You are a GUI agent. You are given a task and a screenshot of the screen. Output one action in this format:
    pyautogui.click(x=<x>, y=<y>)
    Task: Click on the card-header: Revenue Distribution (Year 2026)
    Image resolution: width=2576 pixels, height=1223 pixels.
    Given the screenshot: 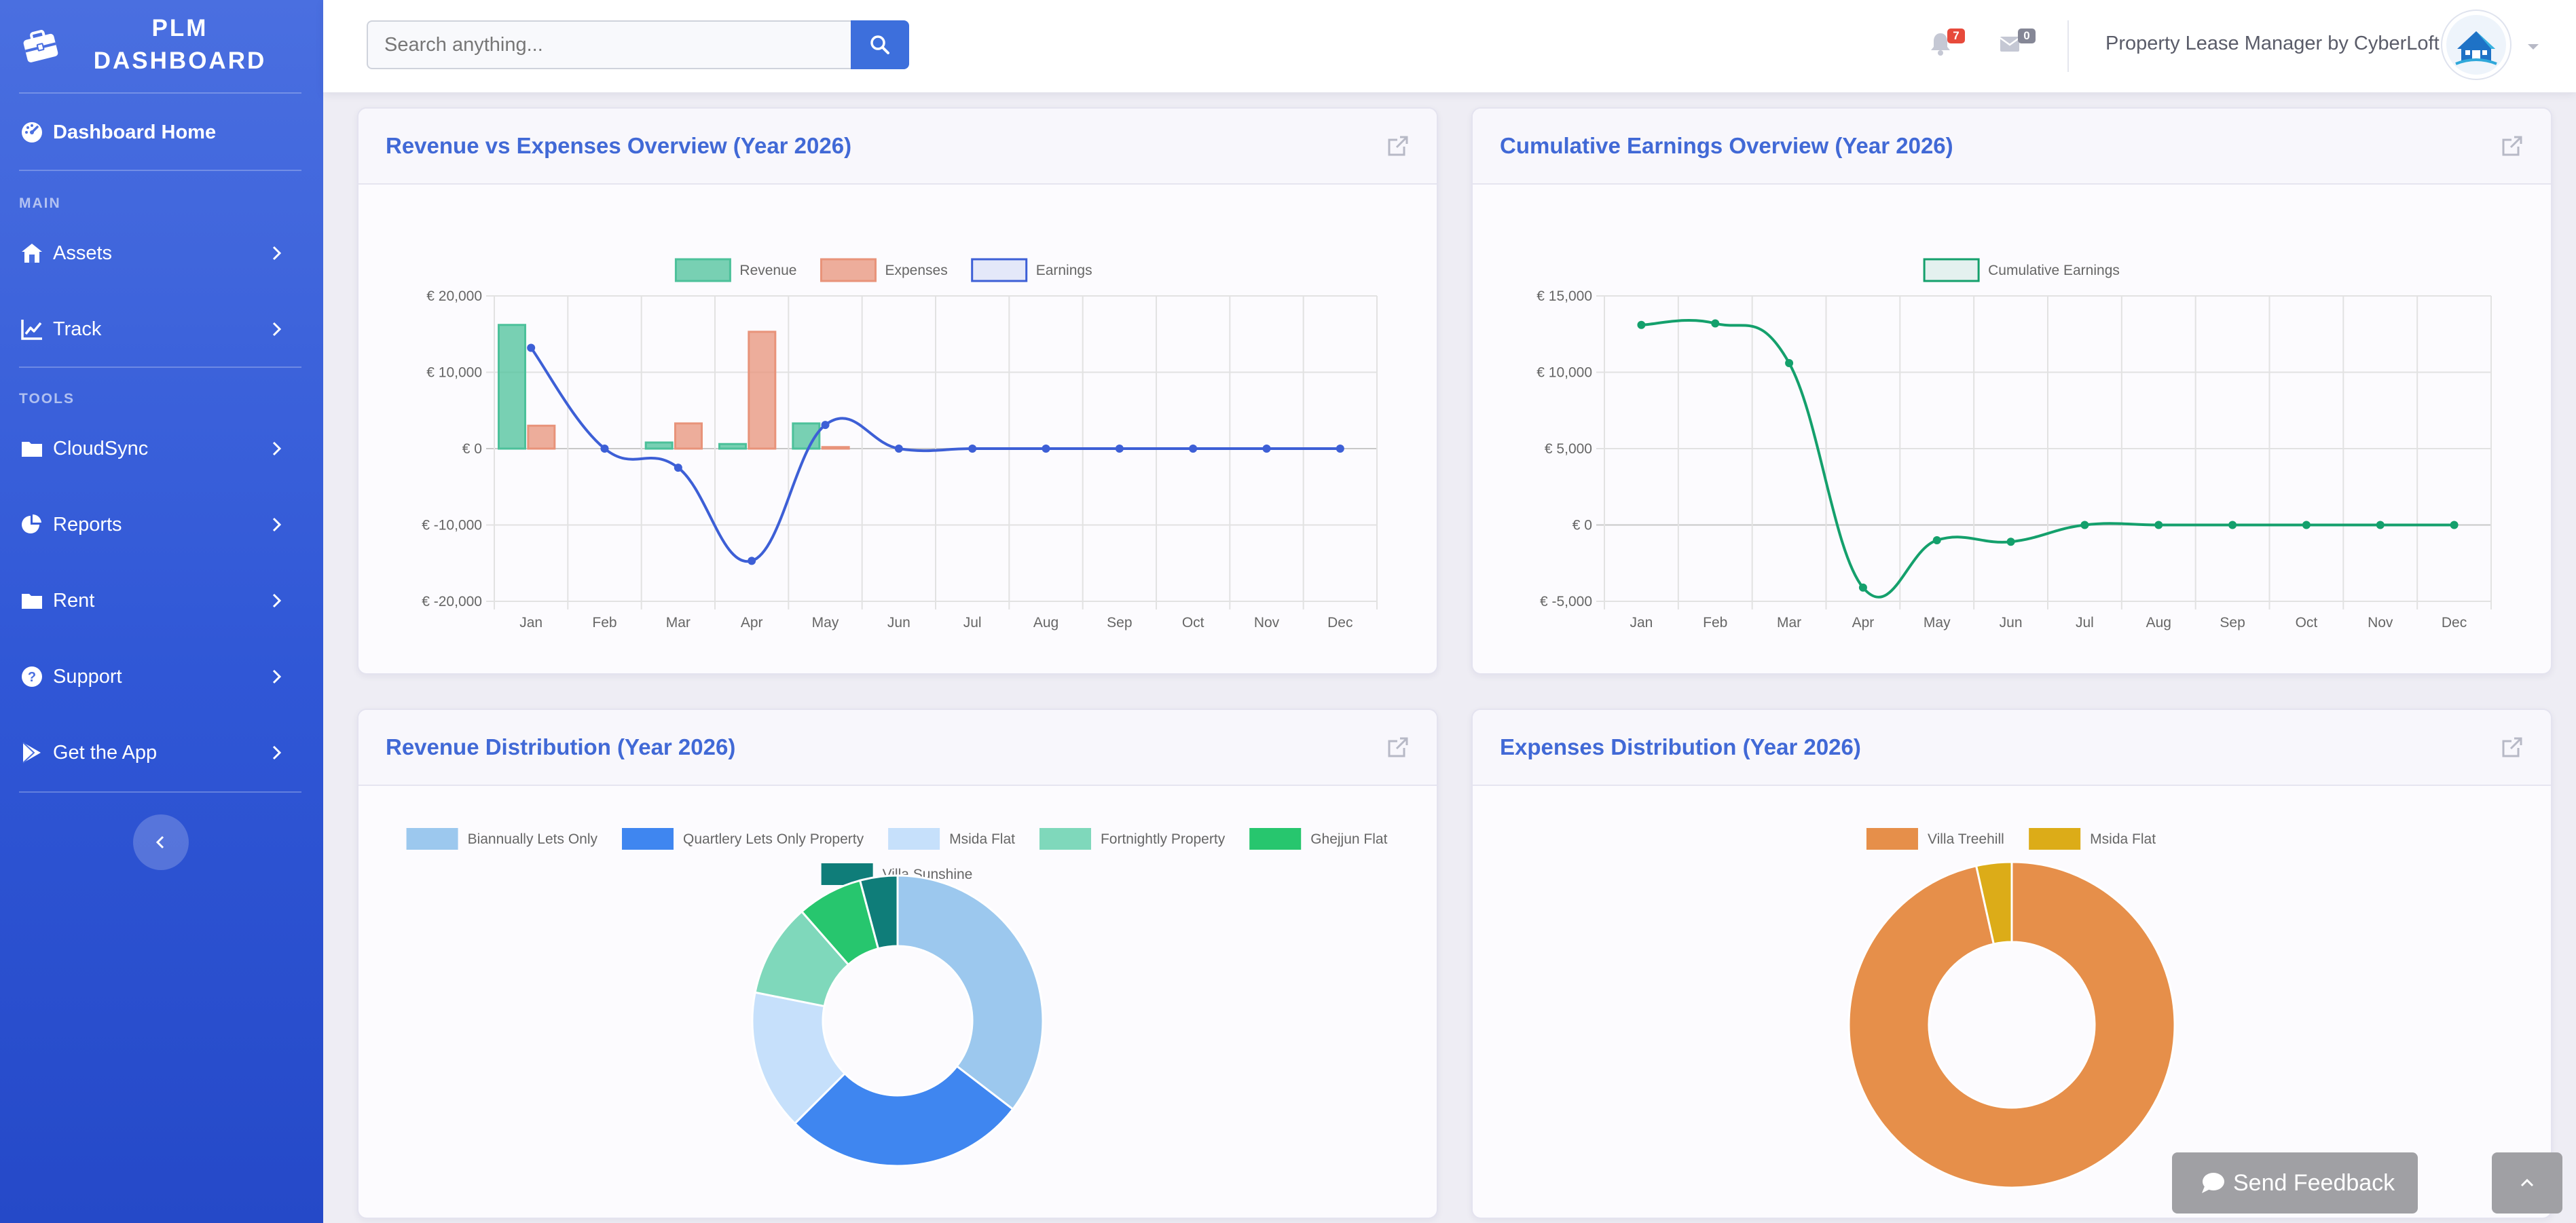 What is the action you would take?
    pyautogui.click(x=897, y=748)
    